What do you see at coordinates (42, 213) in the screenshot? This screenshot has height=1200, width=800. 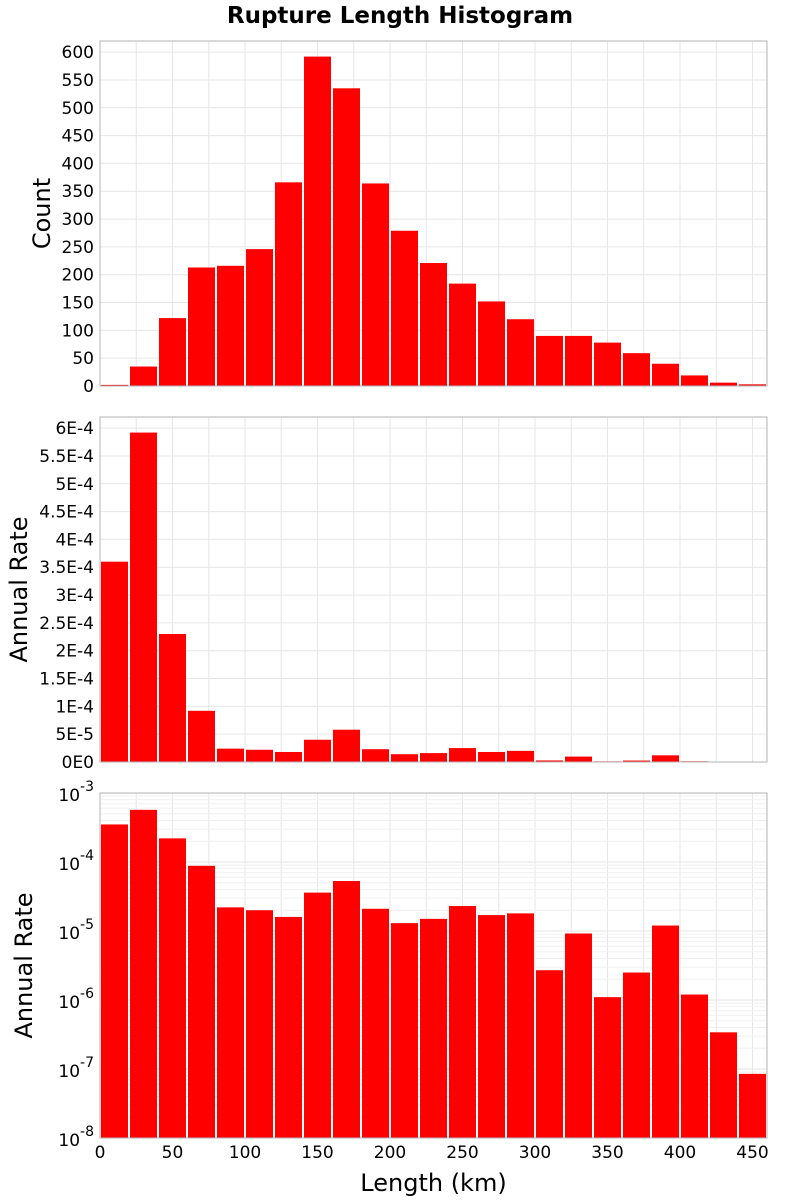 I see `panel-count-ylabel: Count` at bounding box center [42, 213].